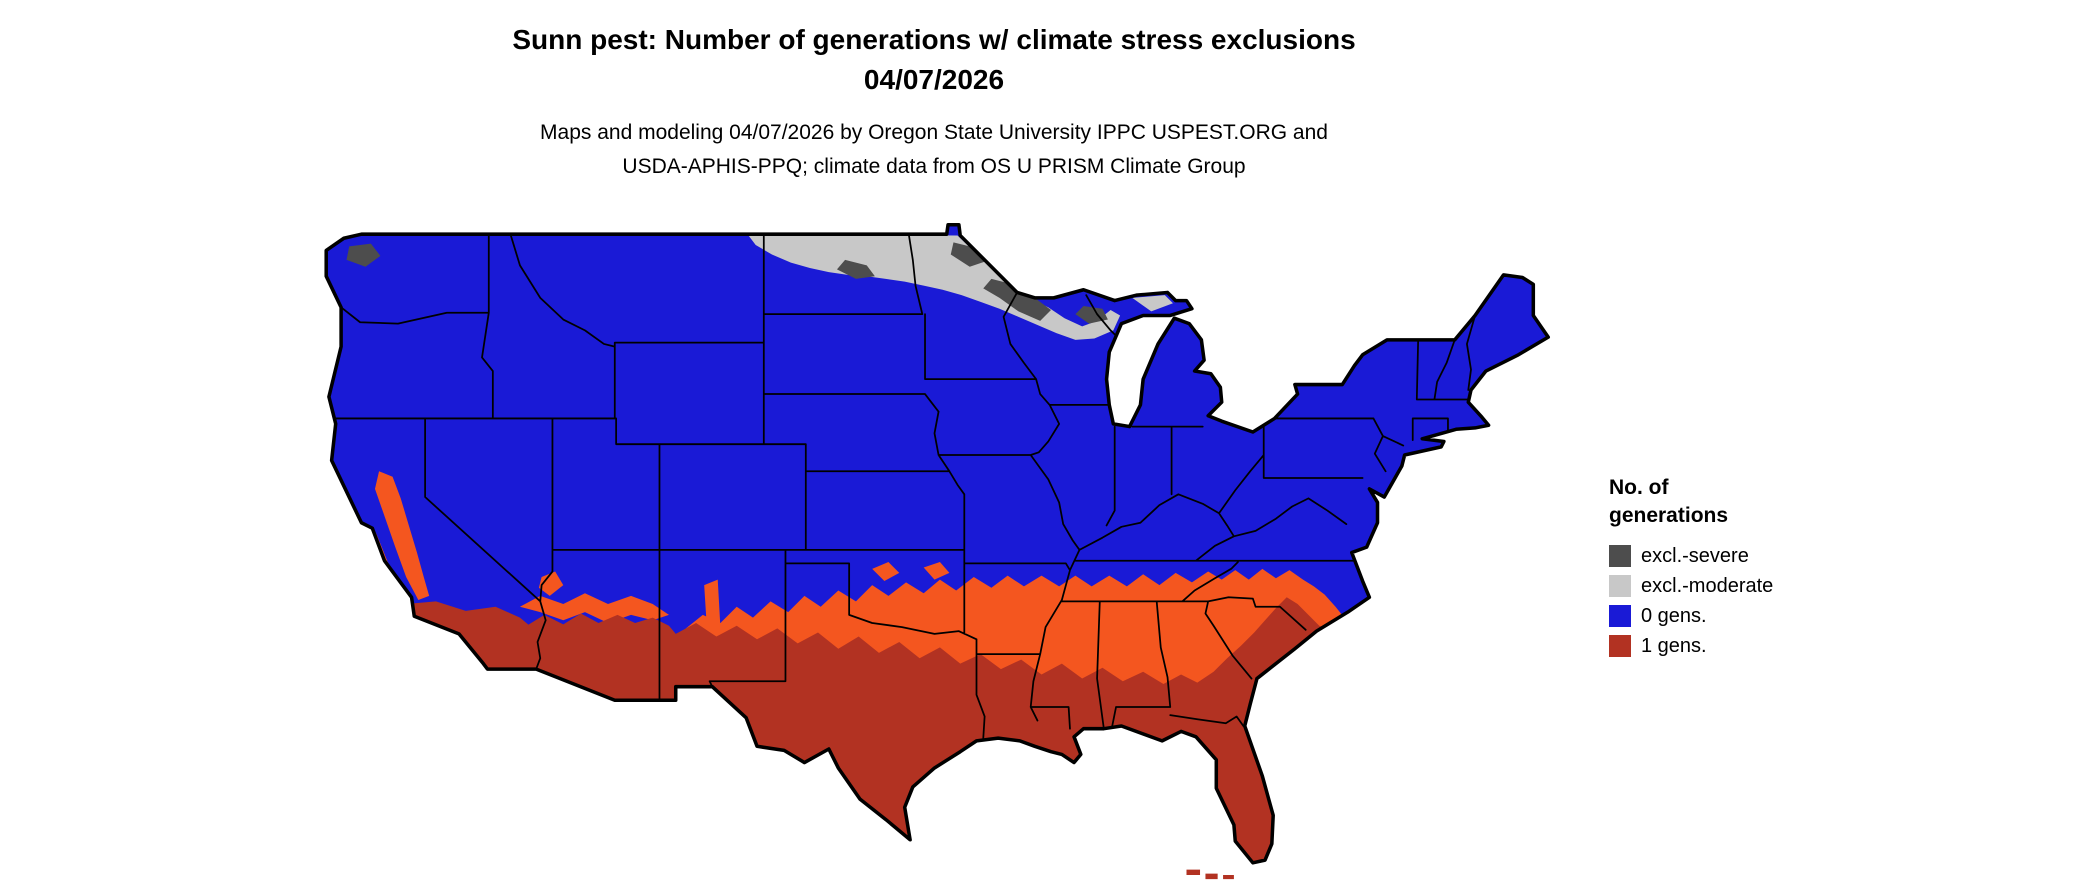 The image size is (2100, 892). What do you see at coordinates (727, 283) in the screenshot?
I see `region-excl-severe` at bounding box center [727, 283].